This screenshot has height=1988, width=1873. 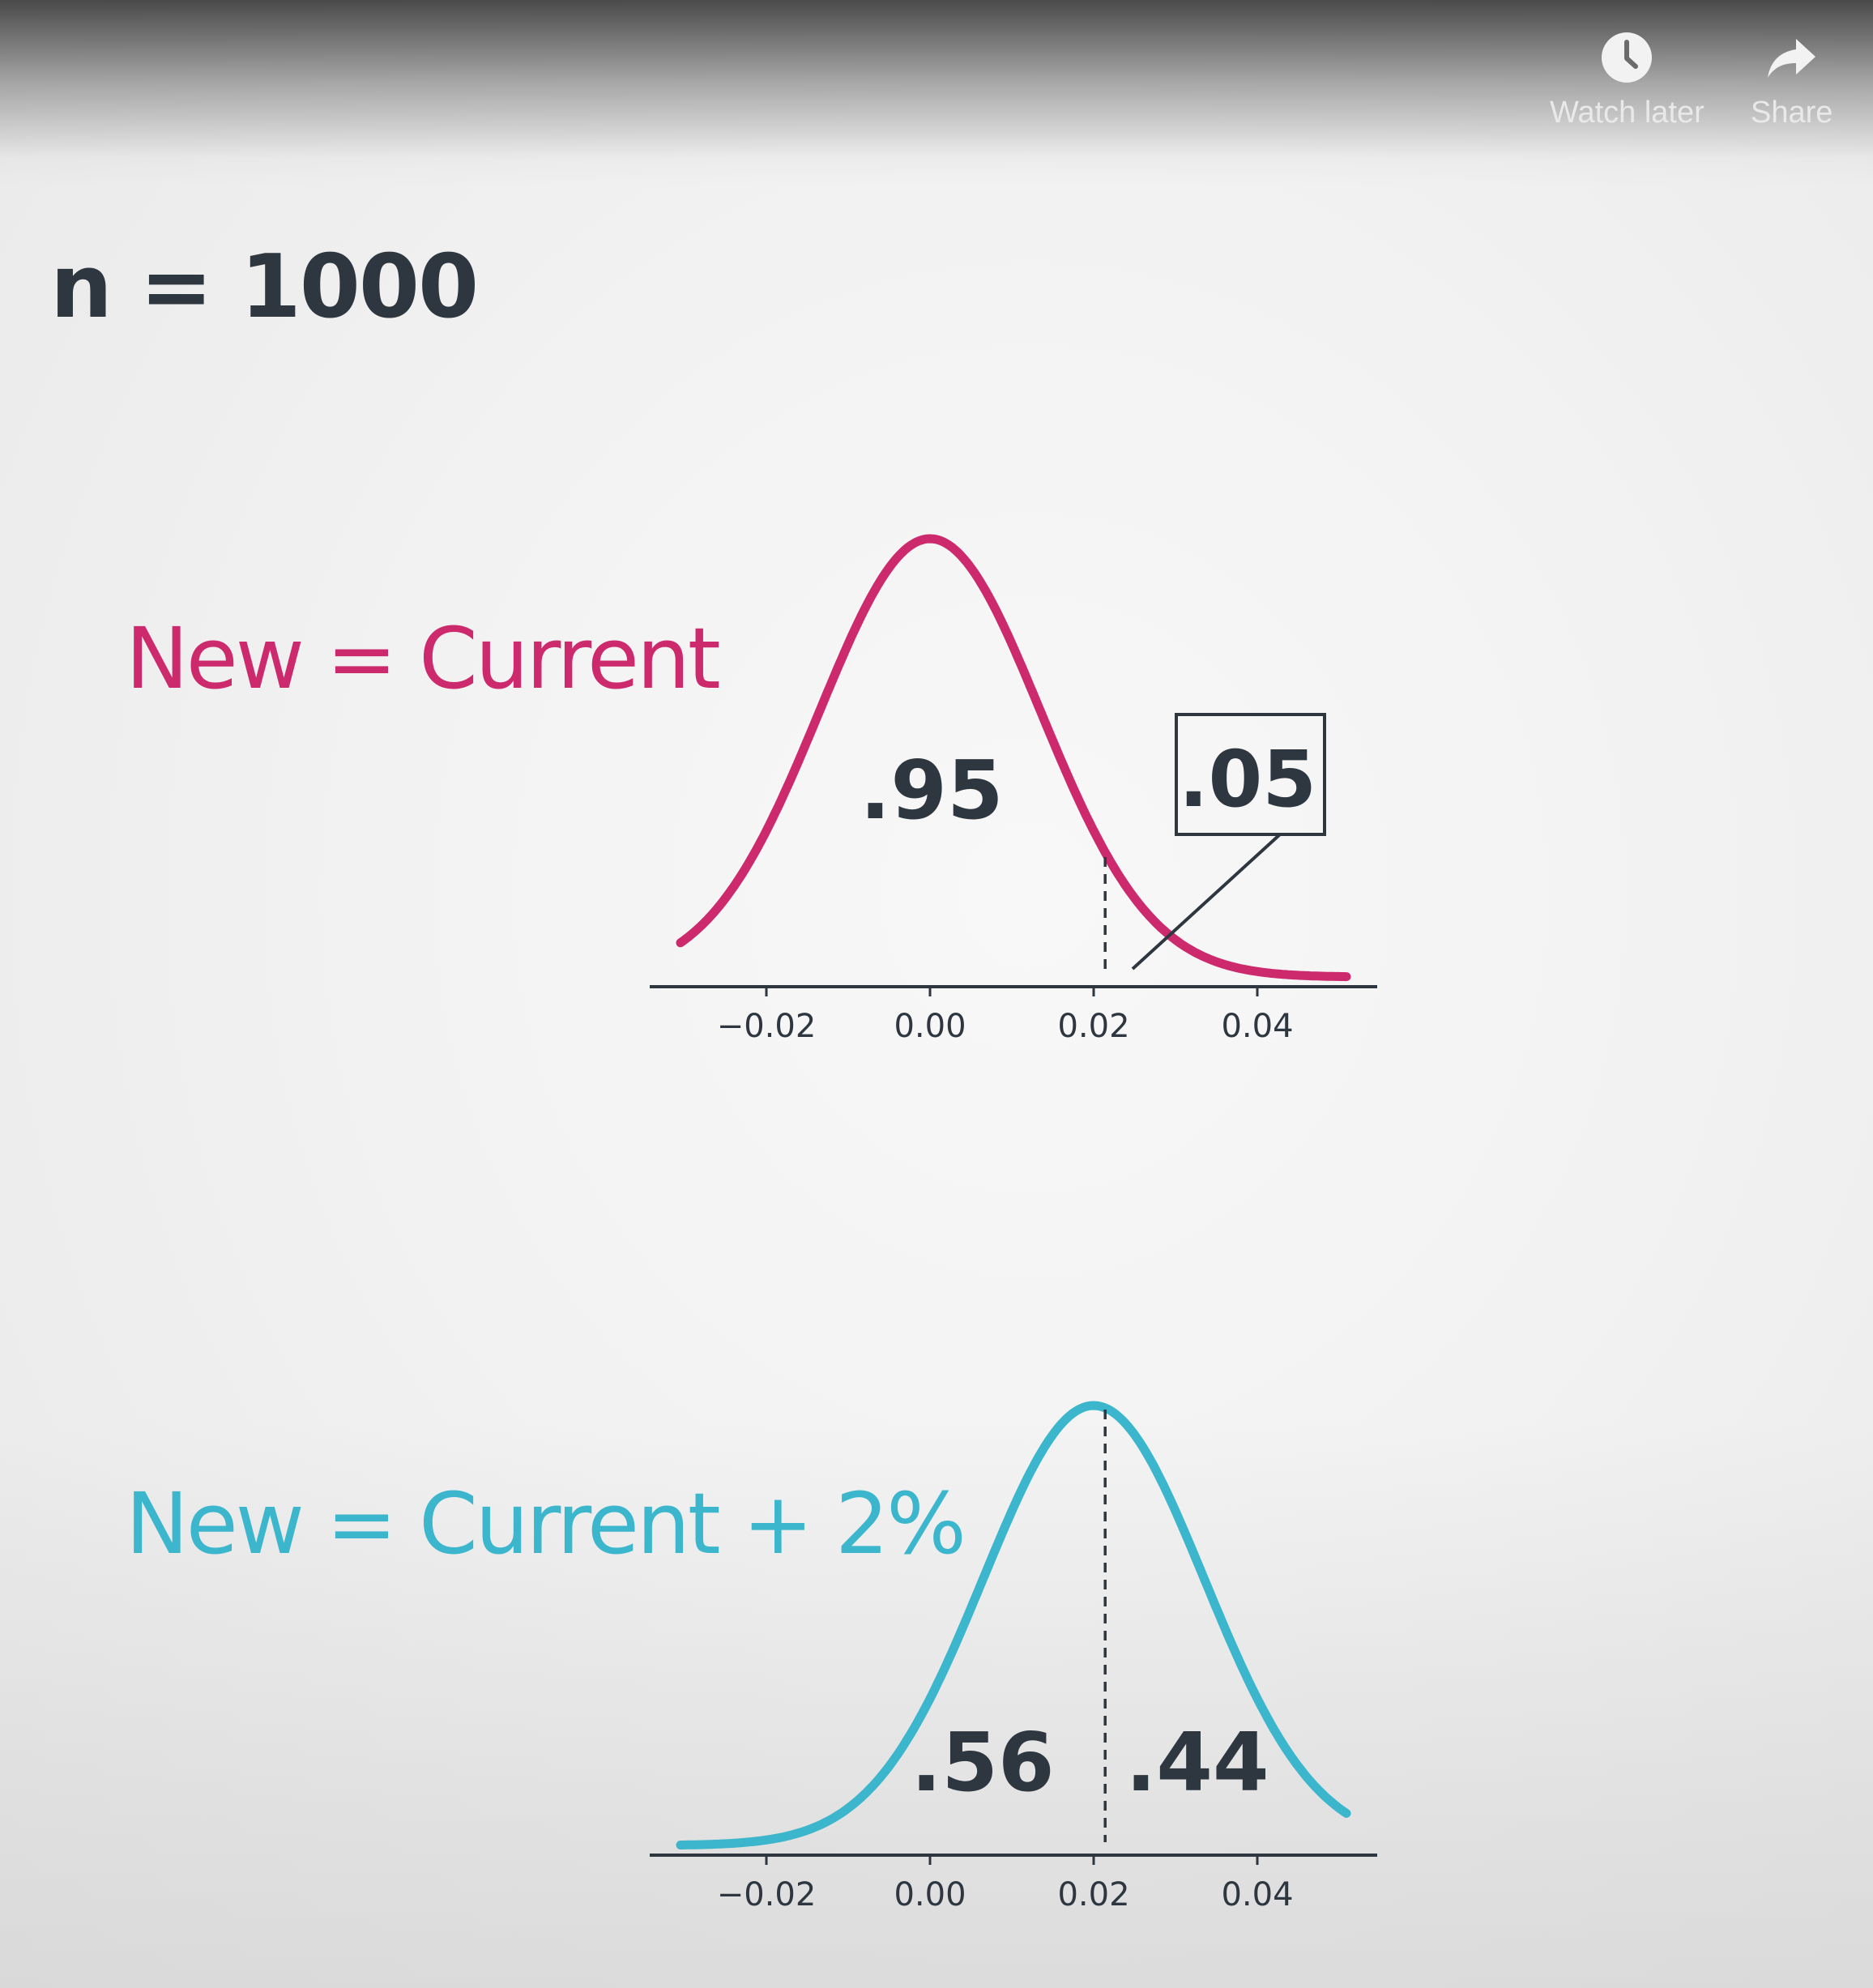 What do you see at coordinates (1792, 113) in the screenshot?
I see `share-label: Share` at bounding box center [1792, 113].